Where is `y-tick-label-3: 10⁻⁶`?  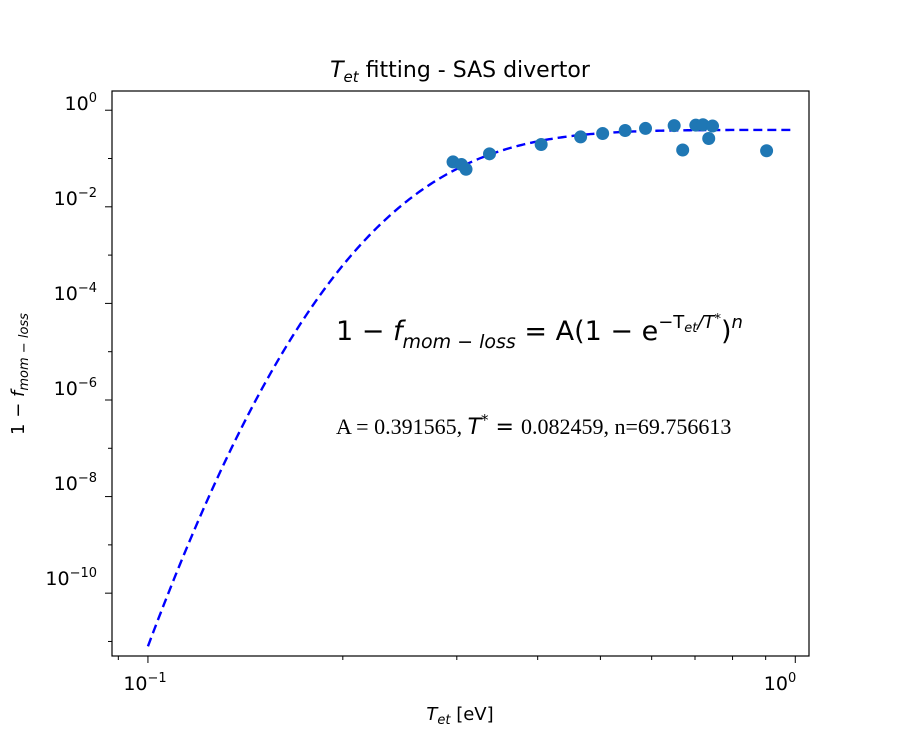 y-tick-label-3: 10⁻⁶ is located at coordinates (75, 388).